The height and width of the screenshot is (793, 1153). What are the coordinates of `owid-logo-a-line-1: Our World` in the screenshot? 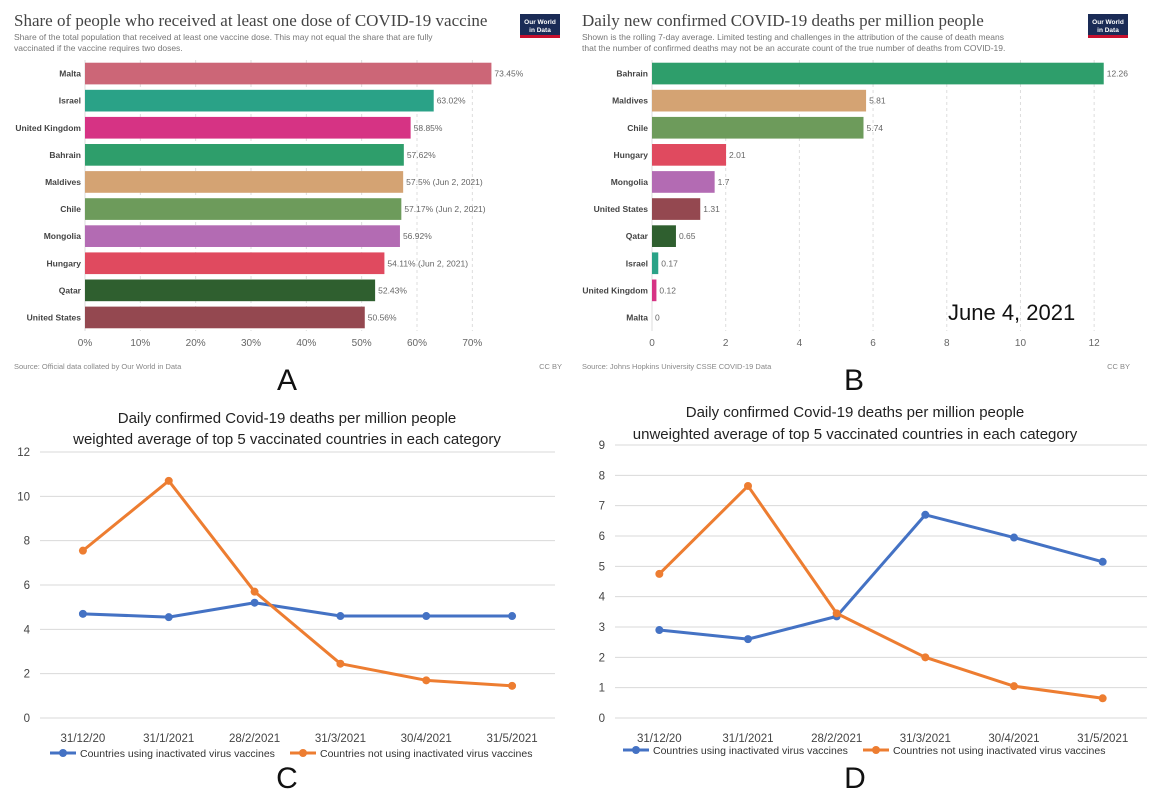 It's located at (540, 22).